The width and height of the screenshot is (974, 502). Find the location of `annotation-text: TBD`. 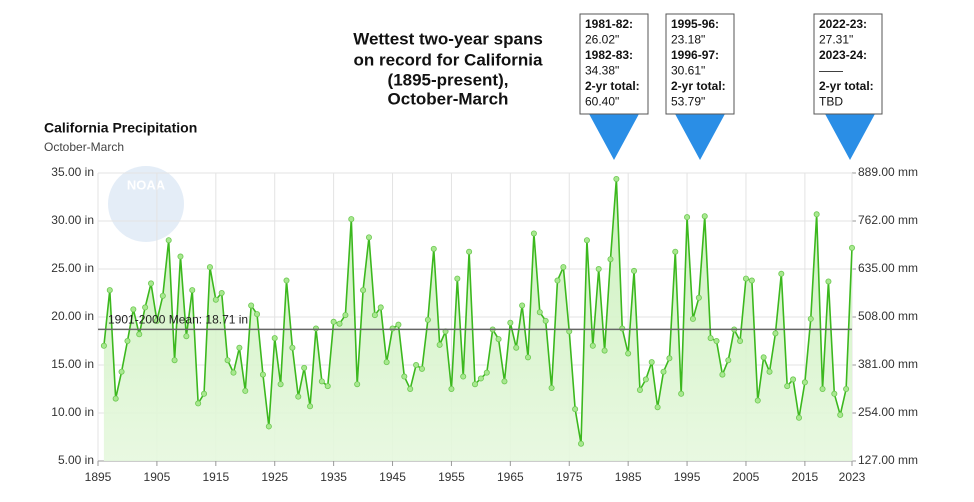

annotation-text: TBD is located at coordinates (831, 102).